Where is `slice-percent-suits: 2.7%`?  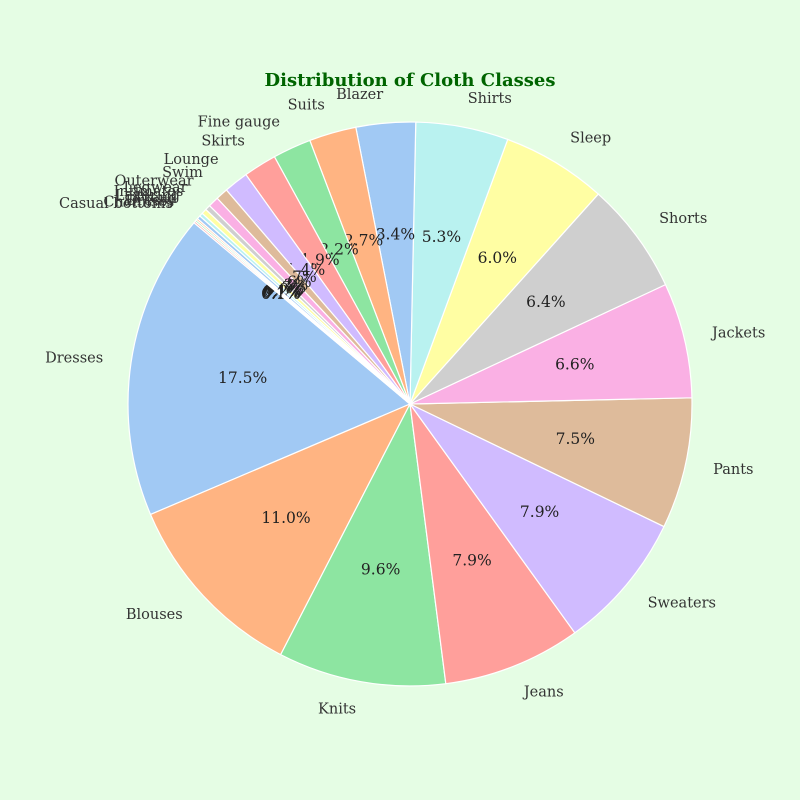
slice-percent-suits: 2.7% is located at coordinates (363, 240).